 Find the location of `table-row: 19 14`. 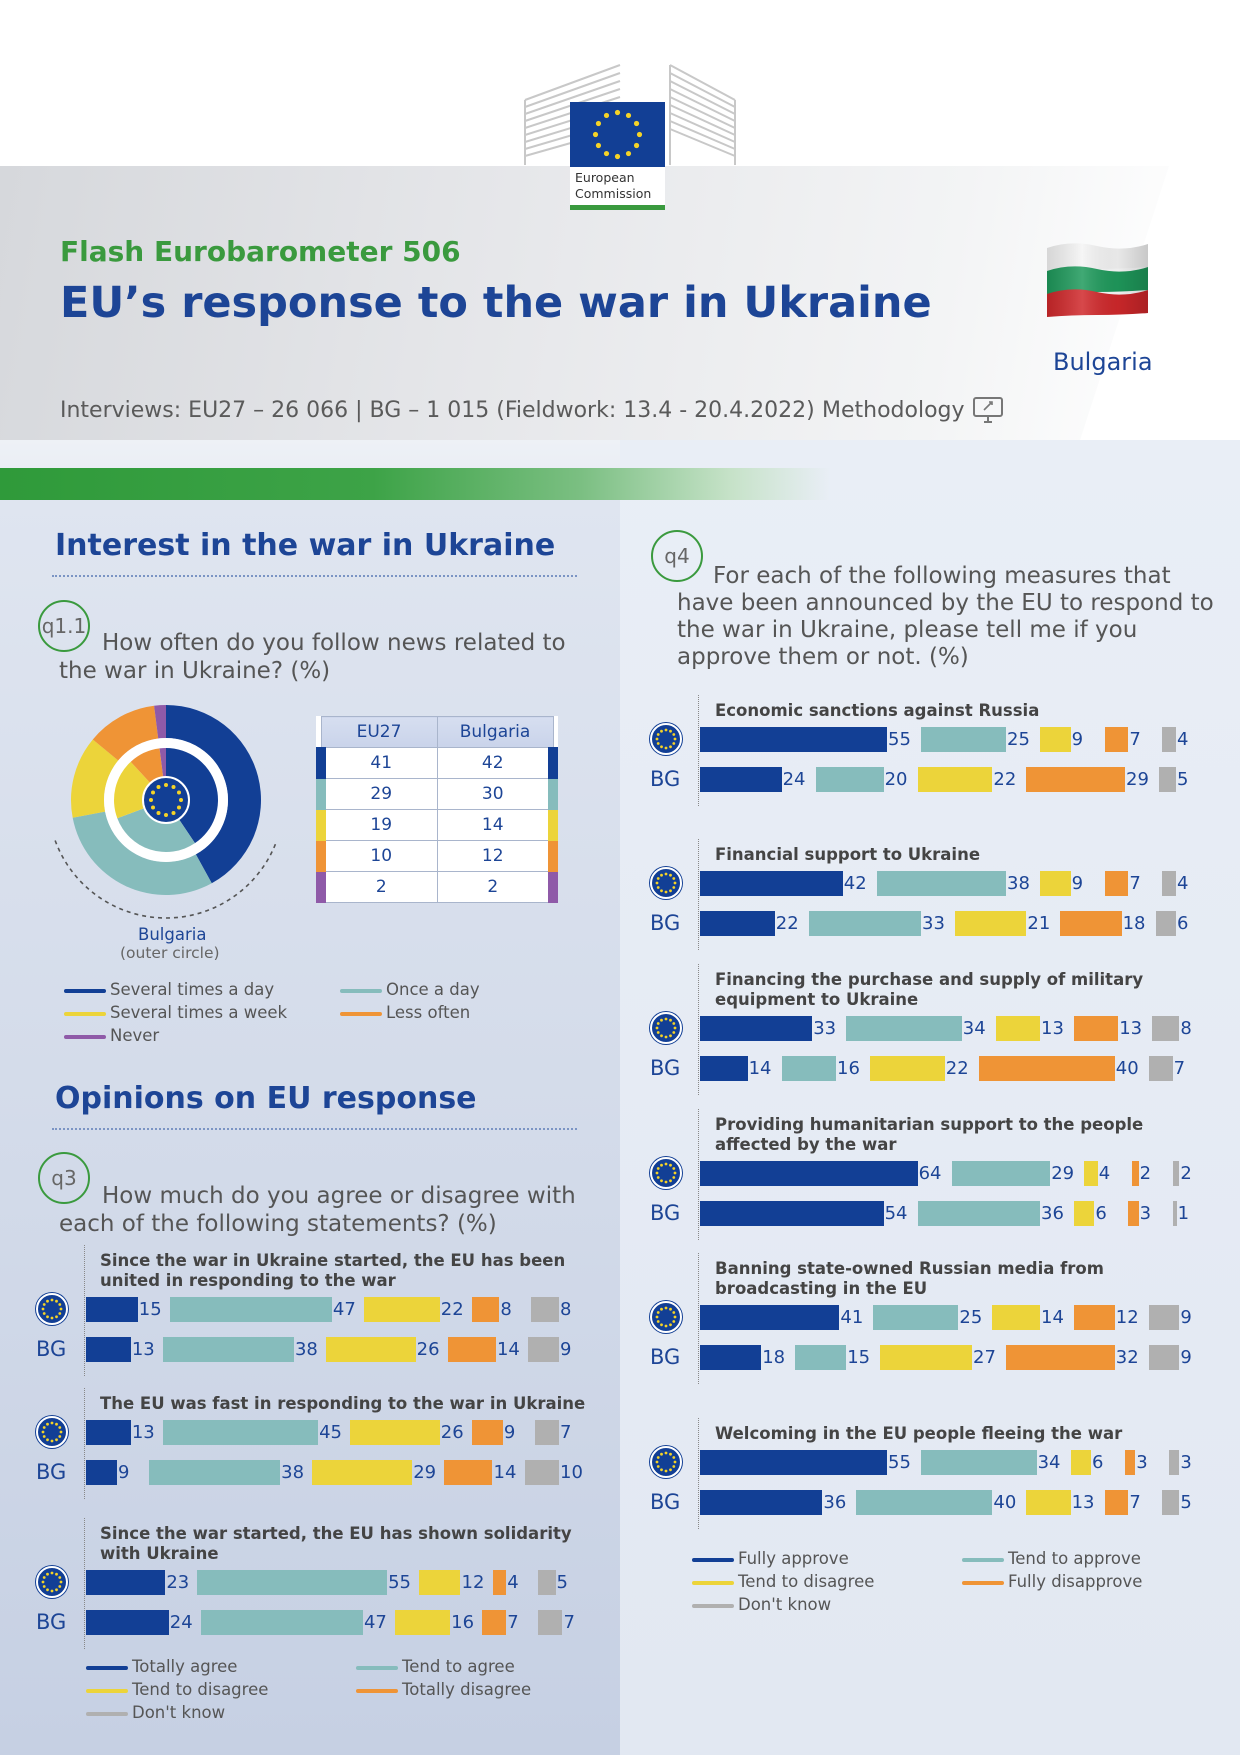

table-row: 19 14 is located at coordinates (437, 825).